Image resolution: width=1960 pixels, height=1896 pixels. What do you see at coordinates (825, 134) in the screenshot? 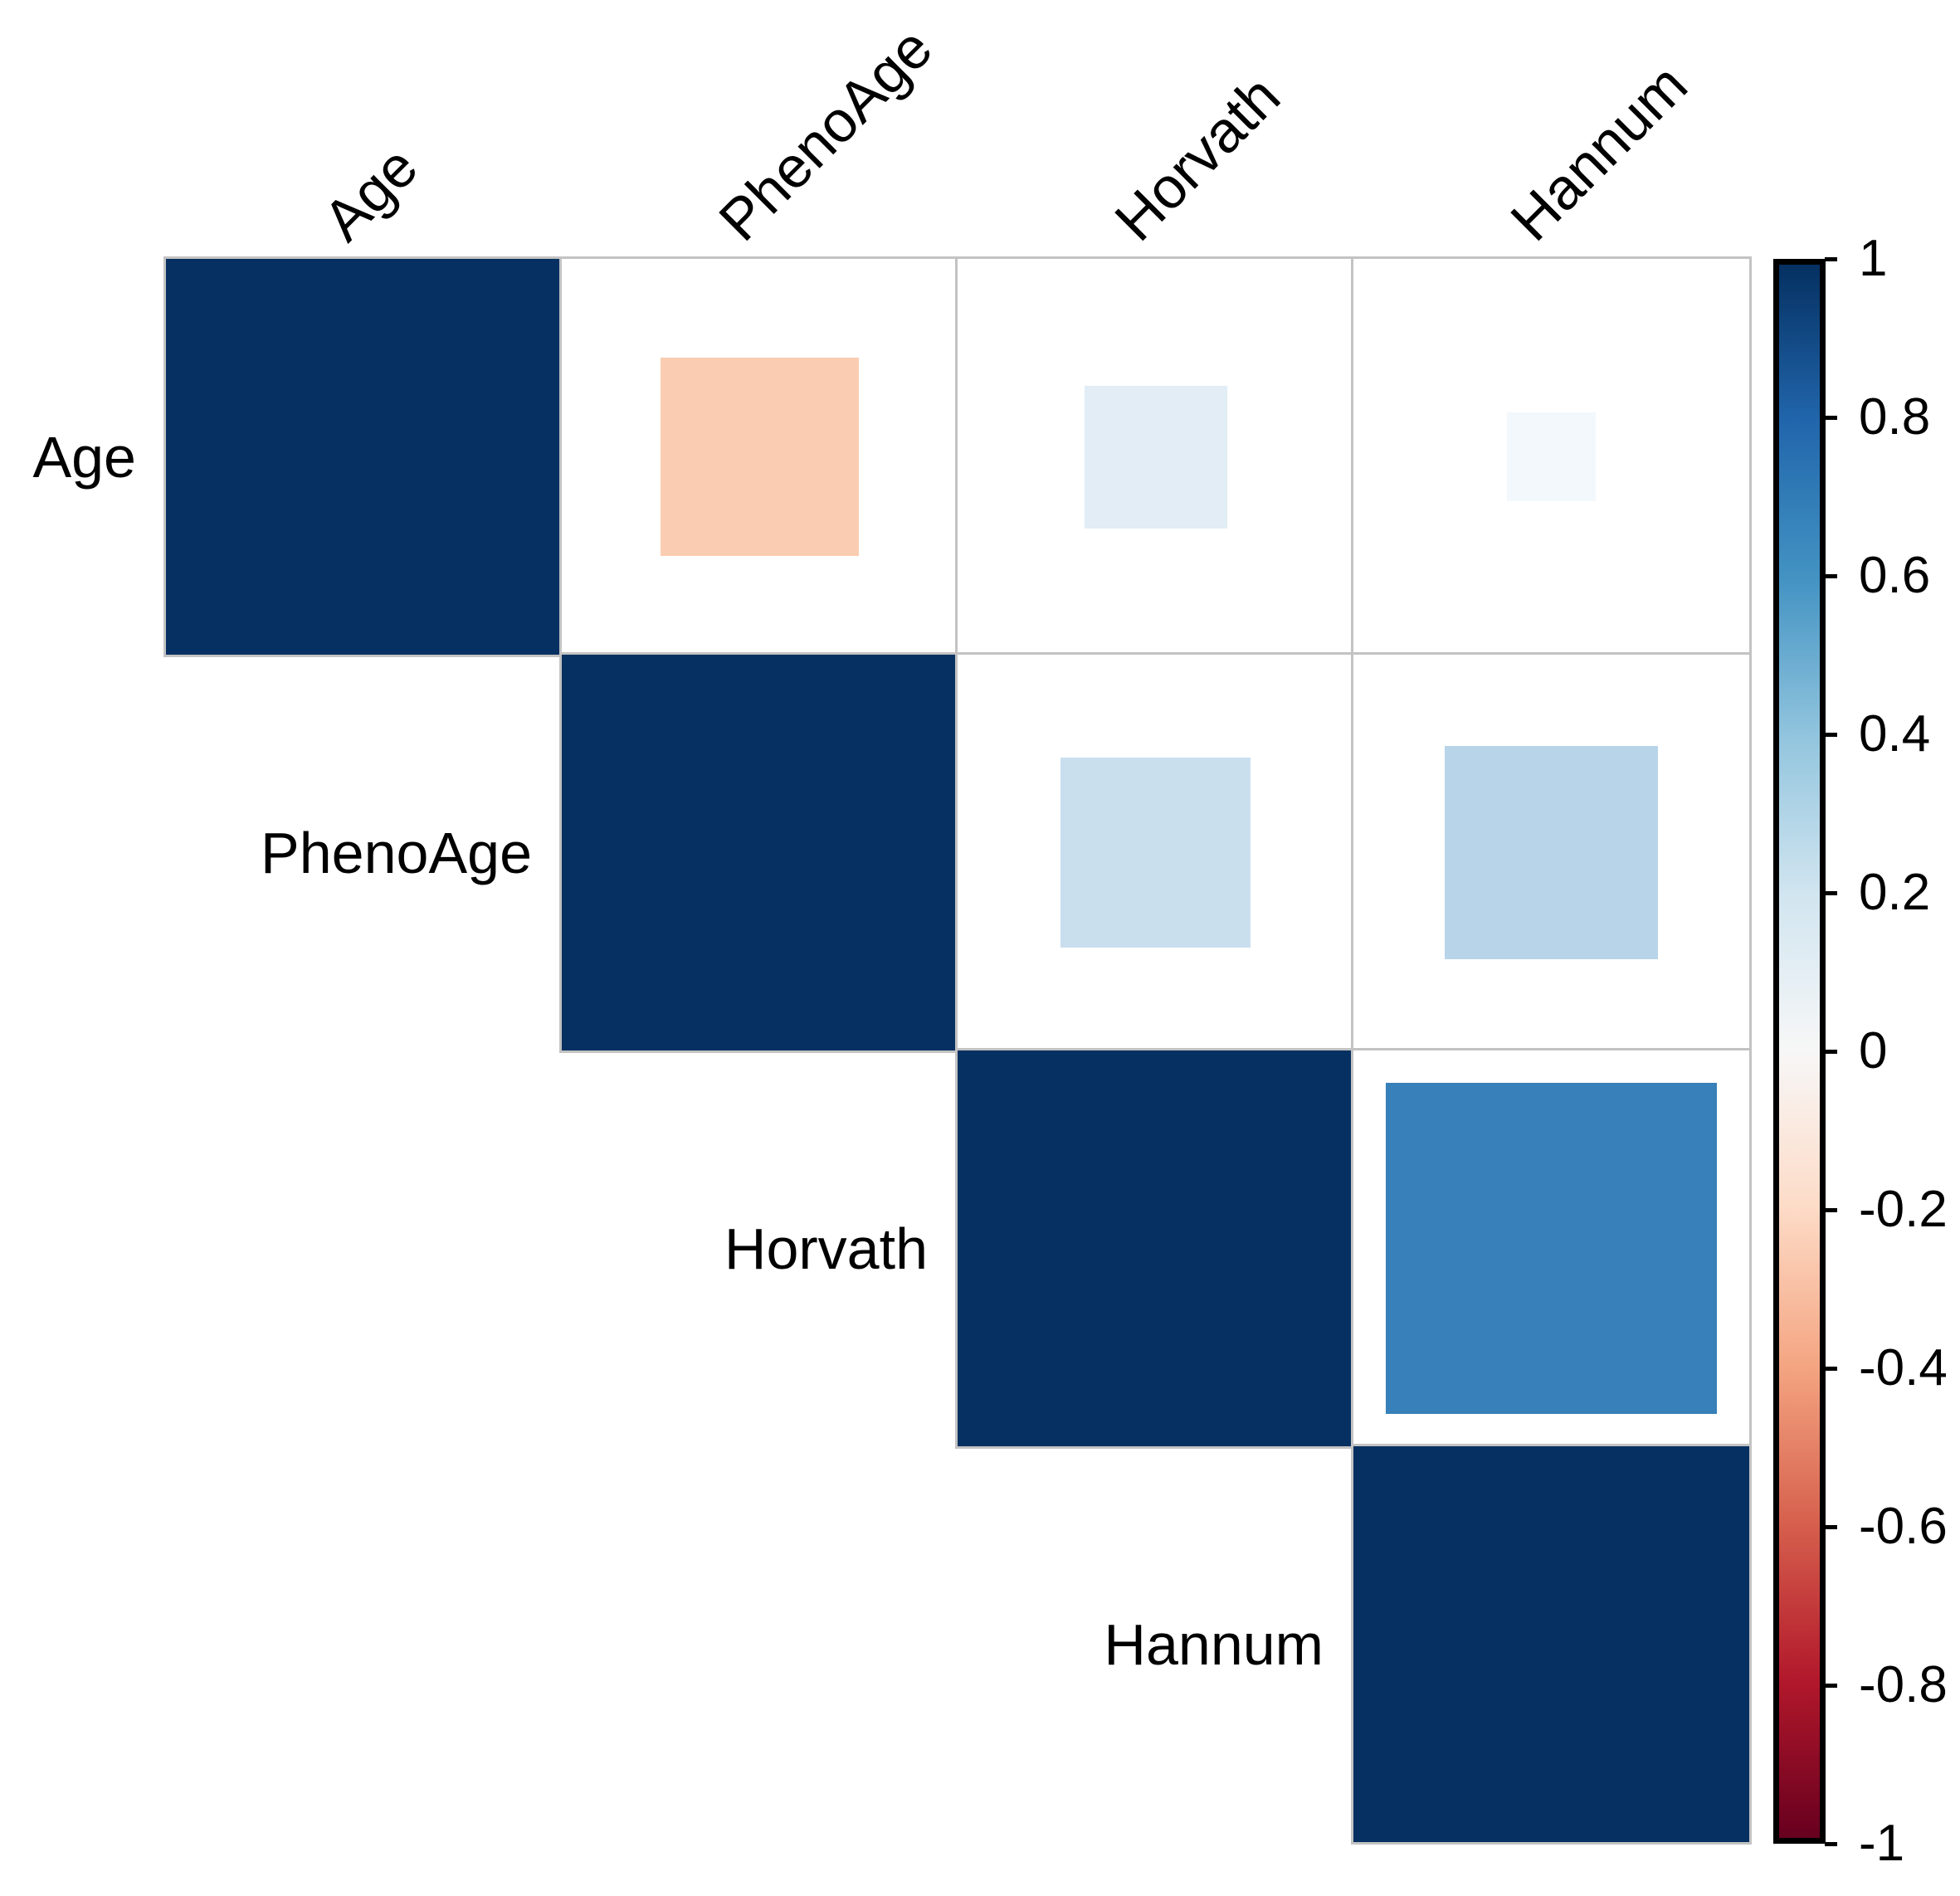
I see `col-label-phenoage: PhenoAge` at bounding box center [825, 134].